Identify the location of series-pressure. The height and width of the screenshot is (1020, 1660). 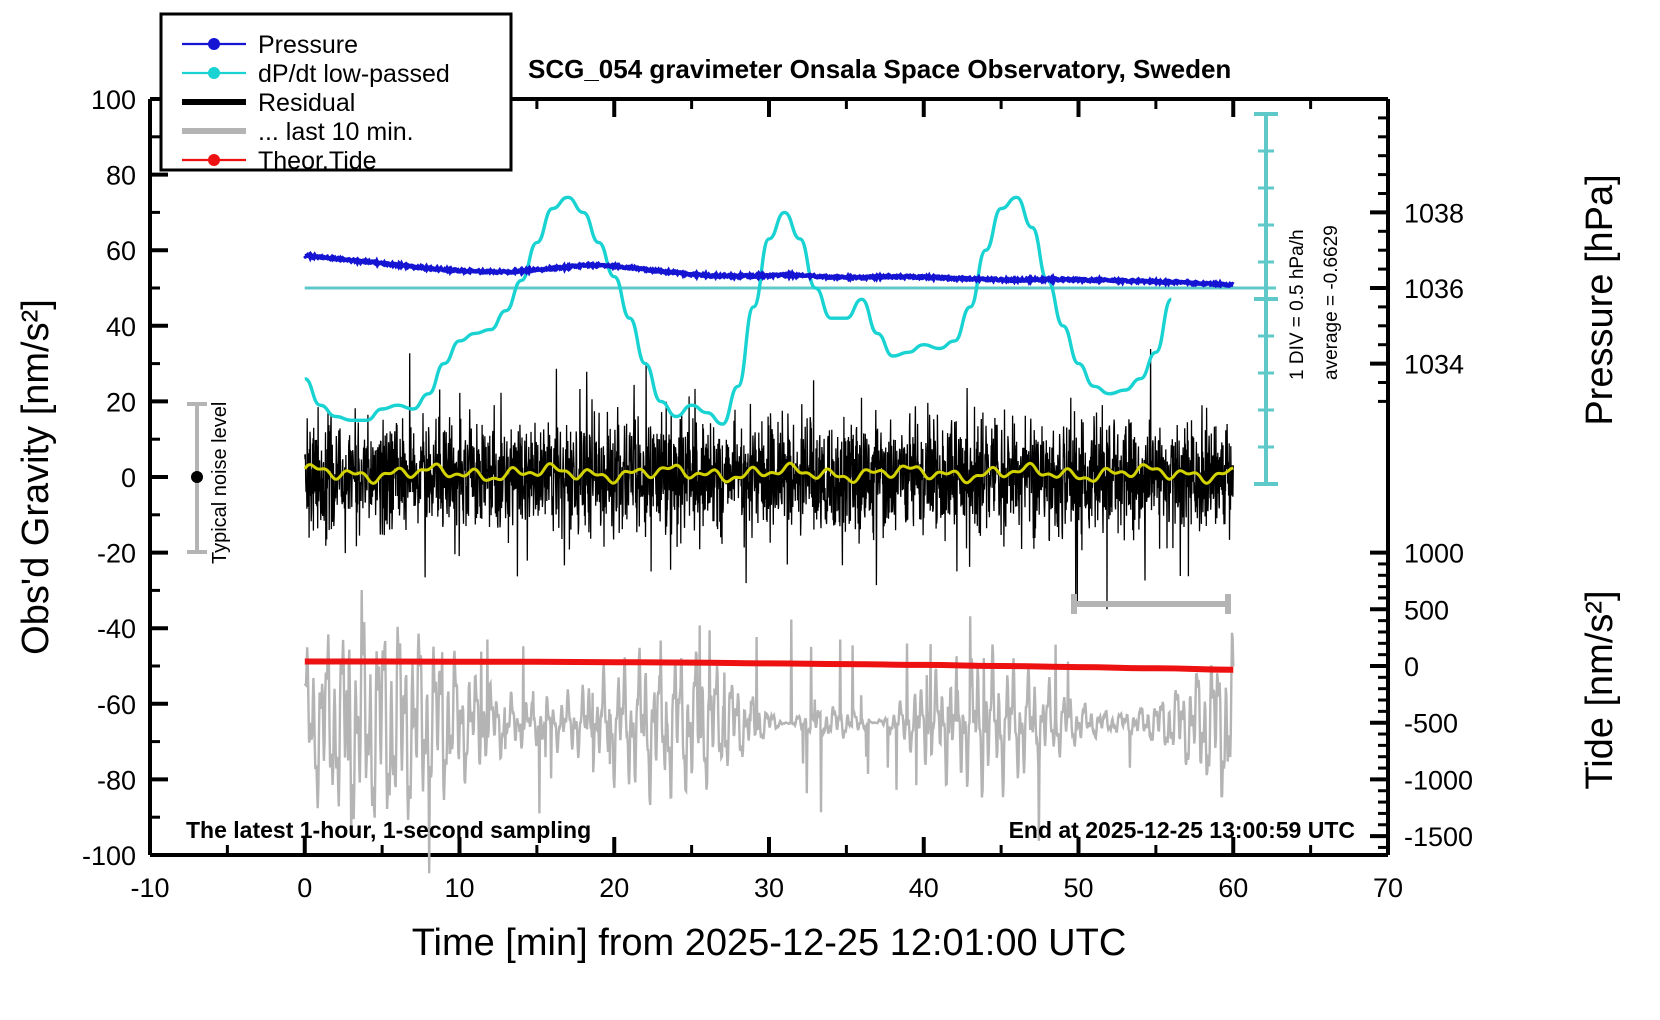
(769, 269).